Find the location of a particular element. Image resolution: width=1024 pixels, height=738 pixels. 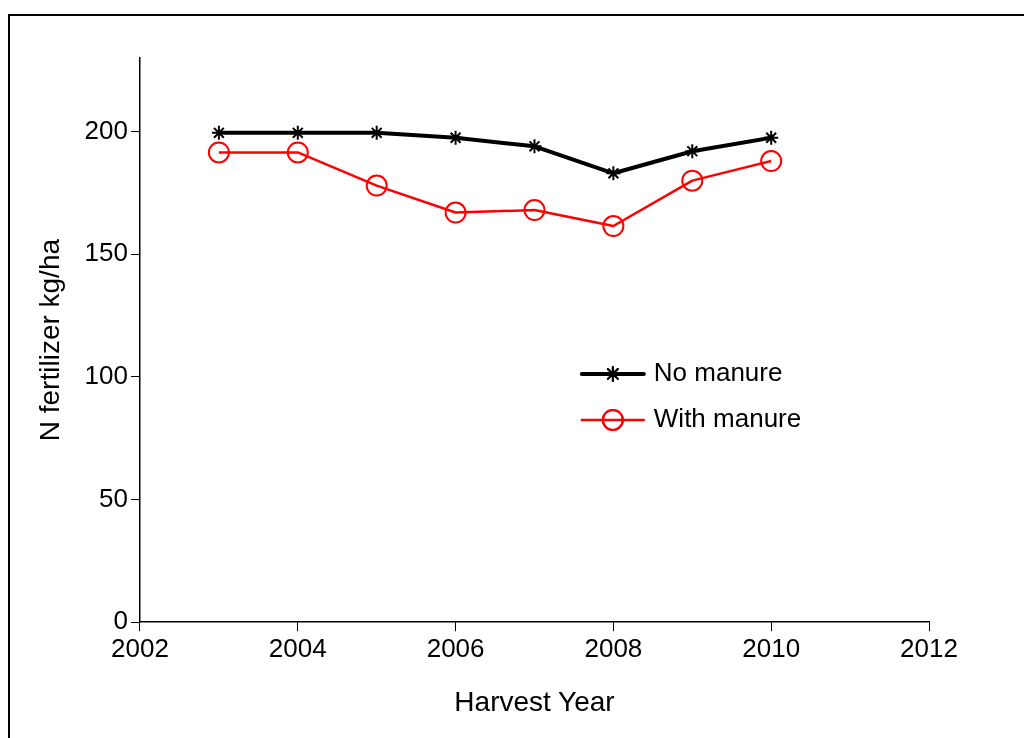

y-axis-title: N fertilizer kg/ha is located at coordinates (49, 340).